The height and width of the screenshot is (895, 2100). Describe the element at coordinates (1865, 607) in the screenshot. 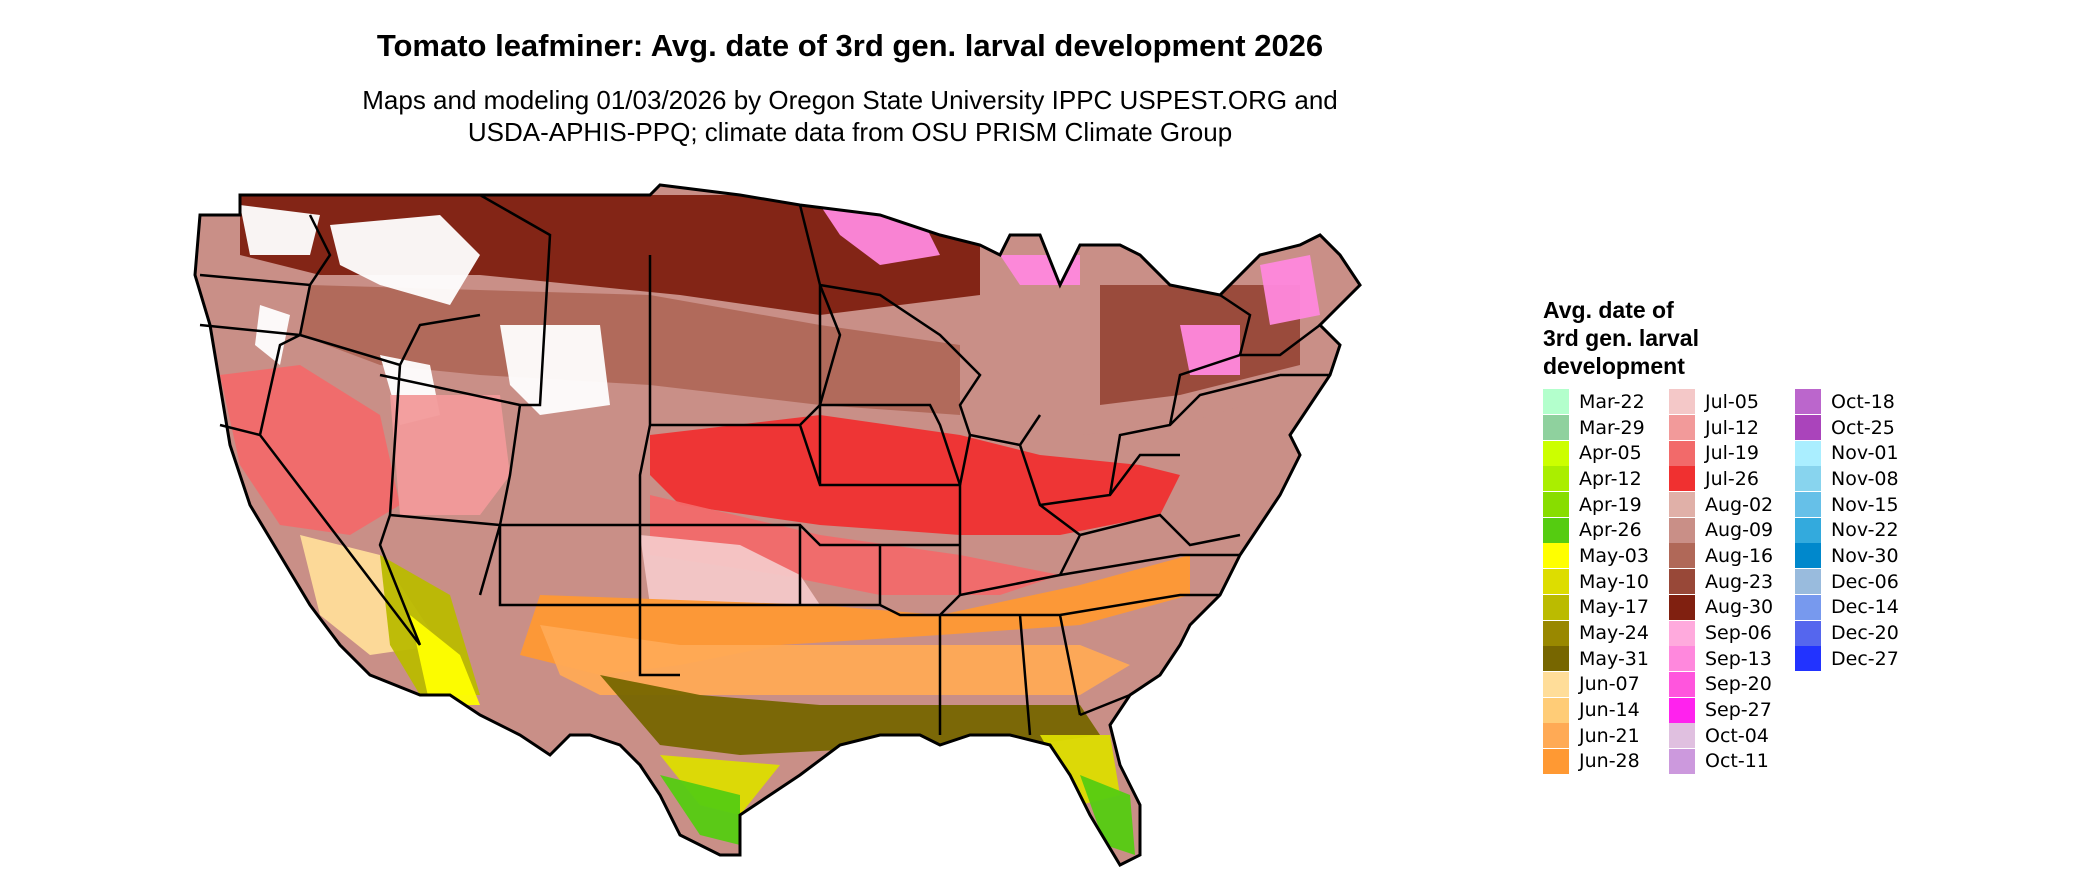

I see `legend-label: Dec-14` at that location.